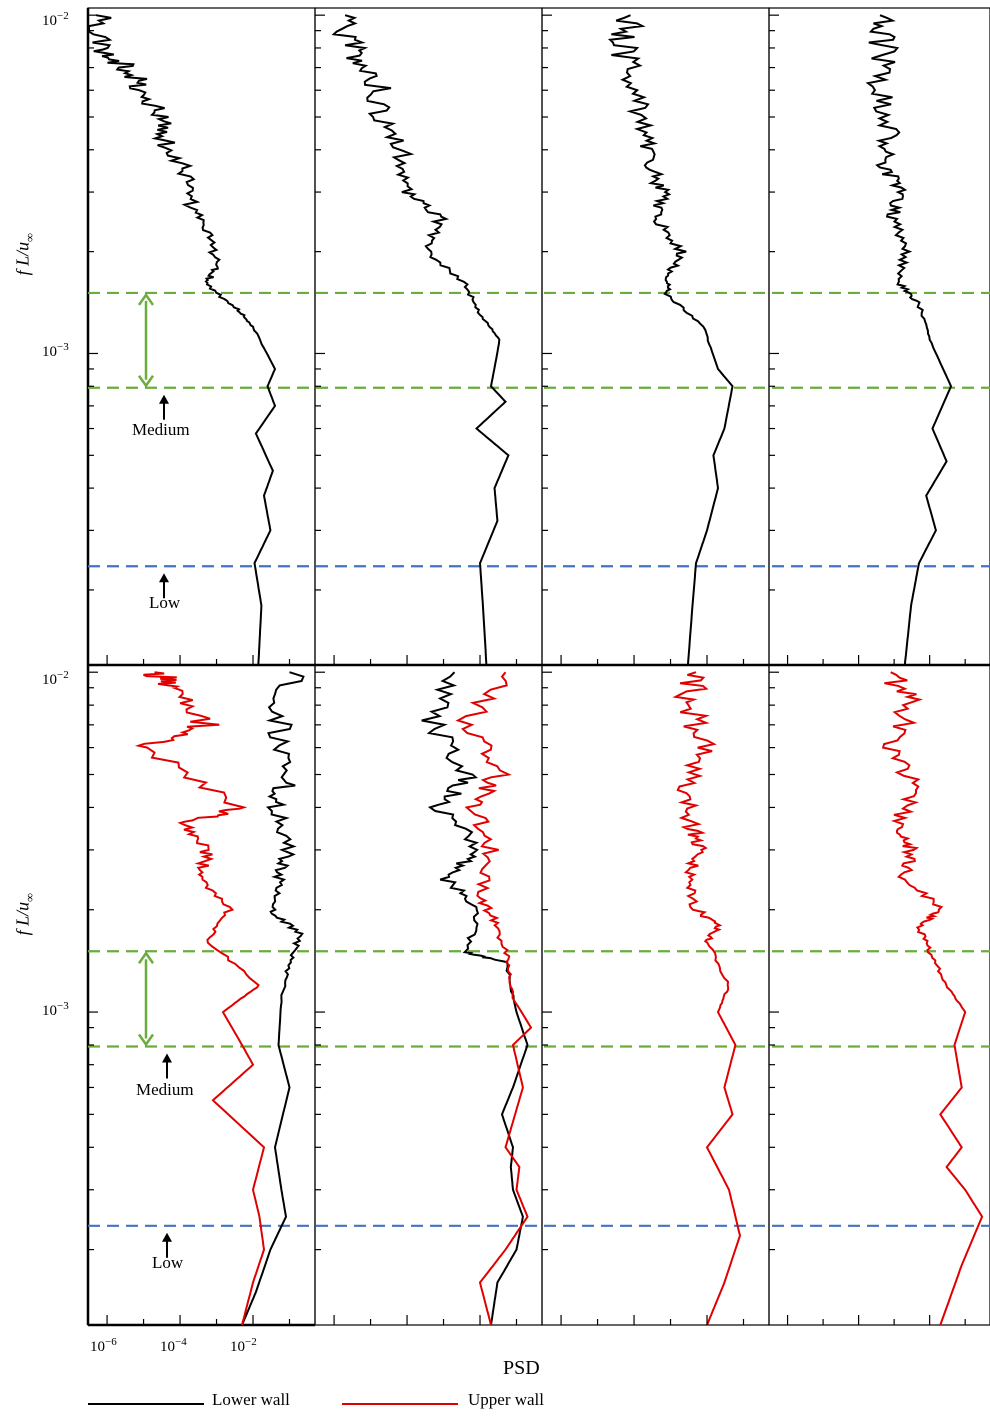  What do you see at coordinates (707, 998) in the screenshot?
I see `curve-upper-wall-r1-c2` at bounding box center [707, 998].